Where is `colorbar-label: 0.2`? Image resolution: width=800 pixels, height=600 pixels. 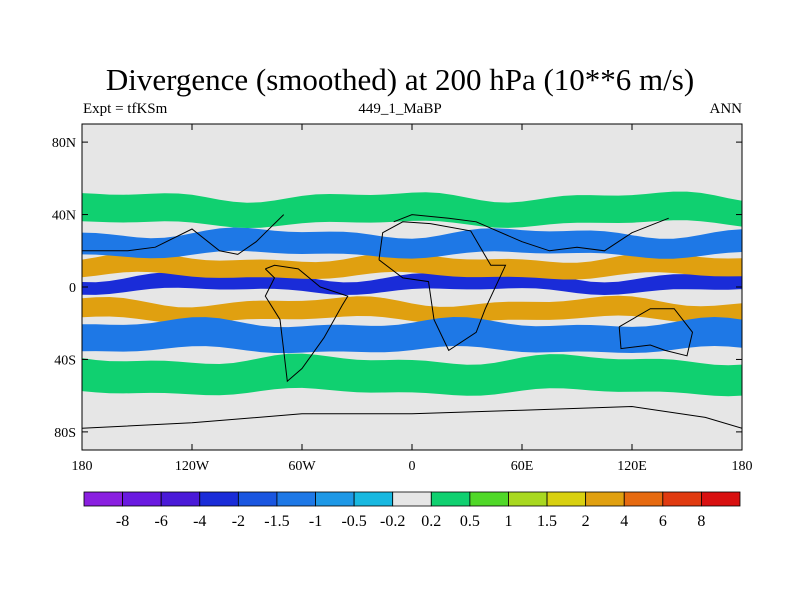
colorbar-label: 0.2 is located at coordinates (431, 521).